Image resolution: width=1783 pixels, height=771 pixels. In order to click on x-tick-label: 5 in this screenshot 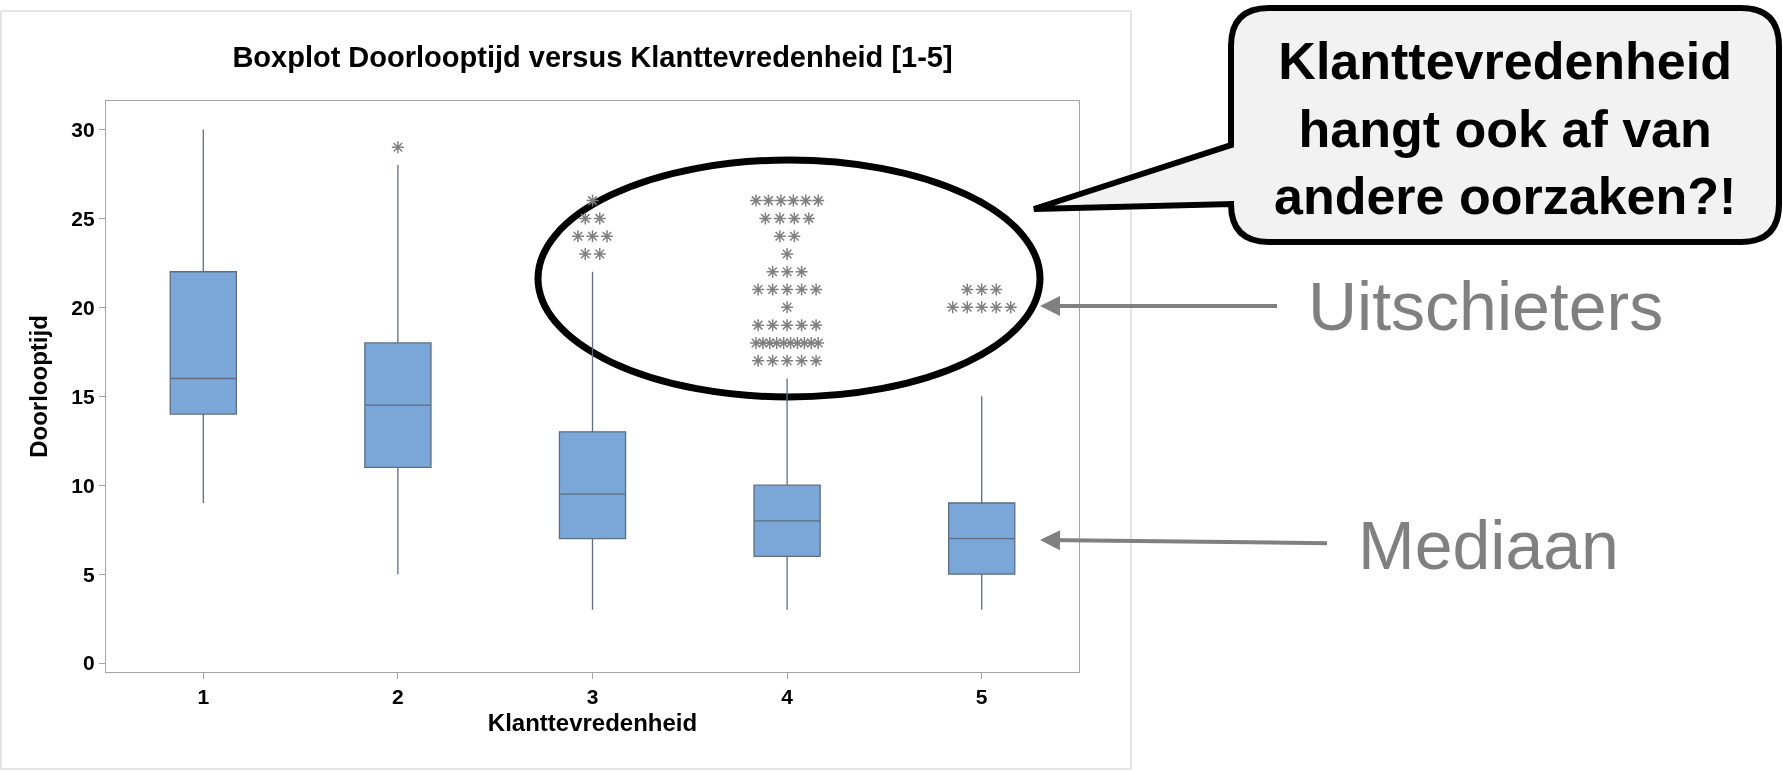, I will do `click(981, 697)`.